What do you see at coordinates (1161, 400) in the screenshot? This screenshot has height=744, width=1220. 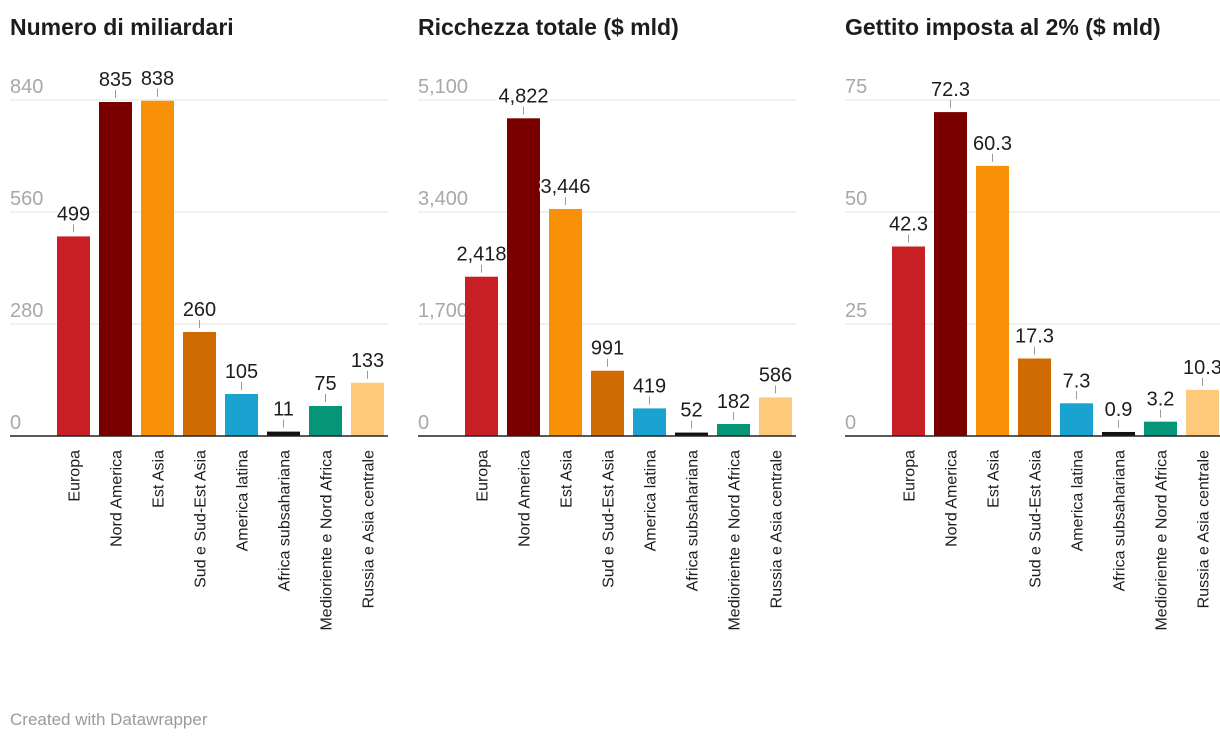 I see `value-label: 3.2` at bounding box center [1161, 400].